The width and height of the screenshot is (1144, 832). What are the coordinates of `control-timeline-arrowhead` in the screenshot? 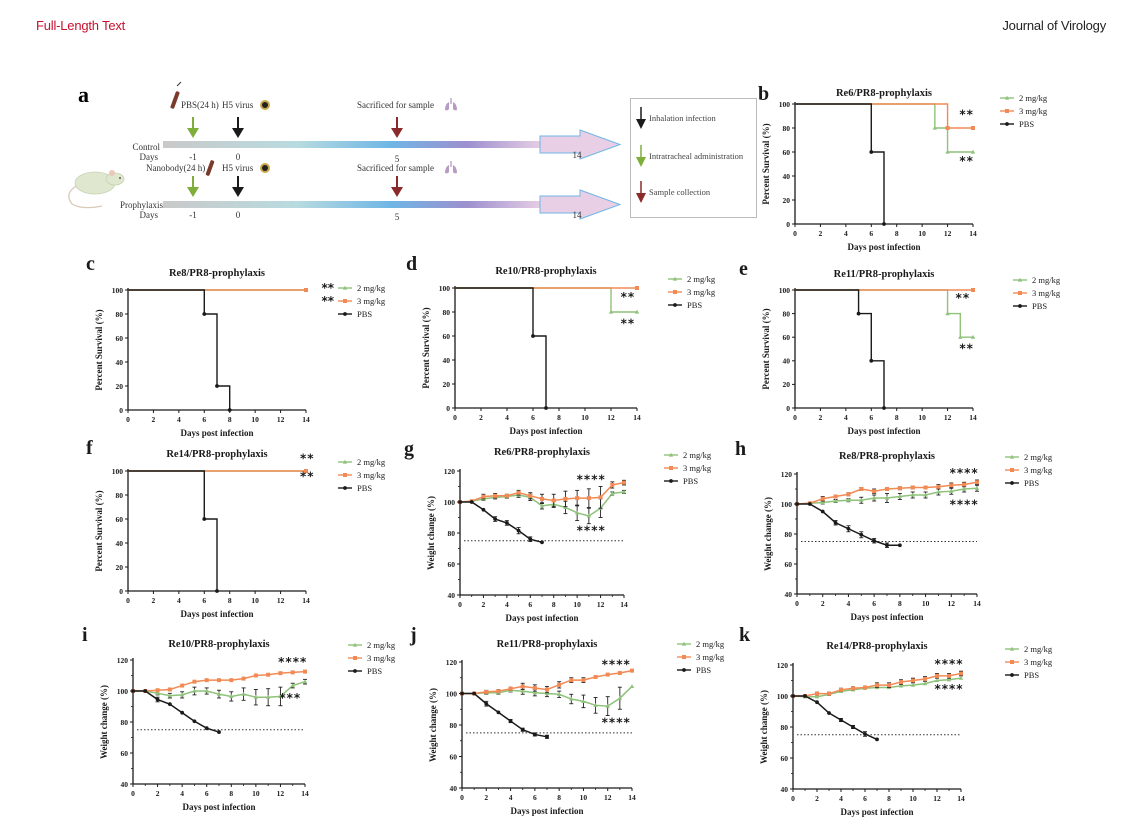 It's located at (580, 144).